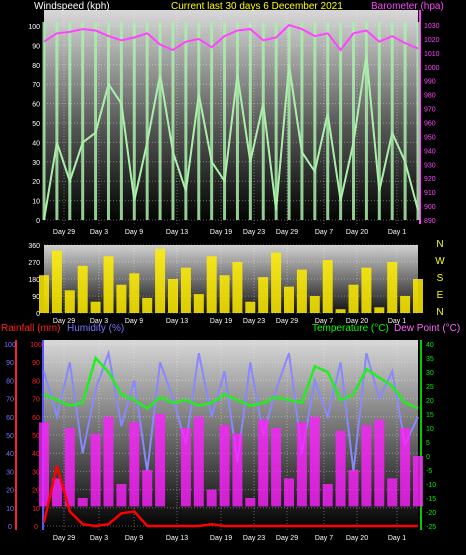 This screenshot has width=466, height=555. I want to click on direction-y-tick-label: 270, so click(34, 263).